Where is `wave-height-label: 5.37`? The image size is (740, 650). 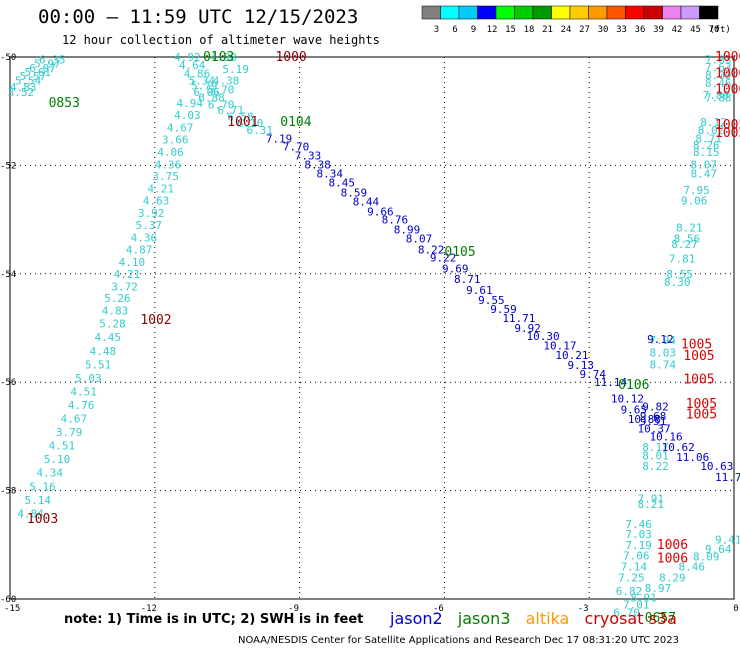 wave-height-label: 5.37 is located at coordinates (148, 225).